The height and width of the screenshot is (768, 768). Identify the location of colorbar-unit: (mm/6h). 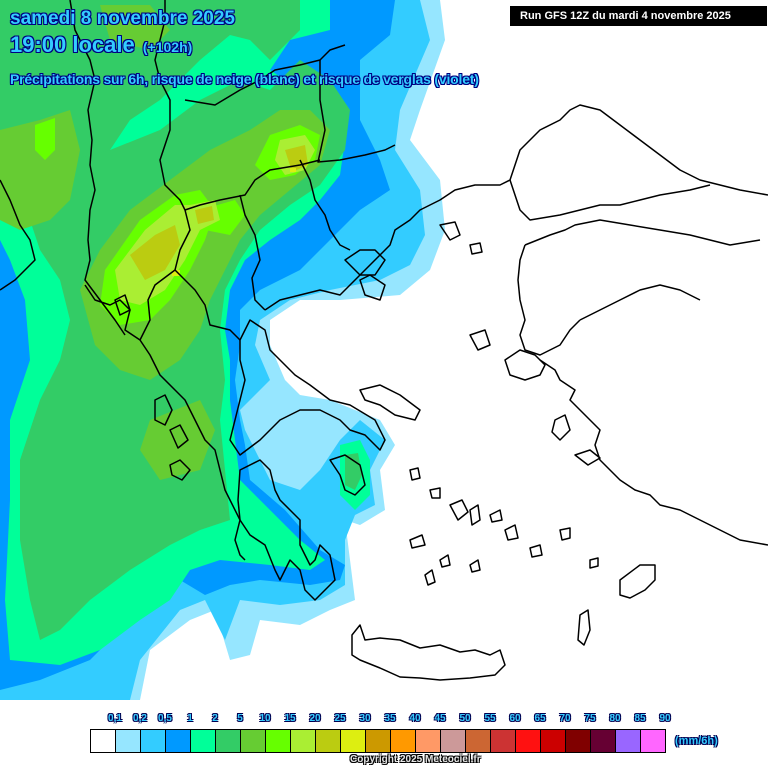
(696, 741).